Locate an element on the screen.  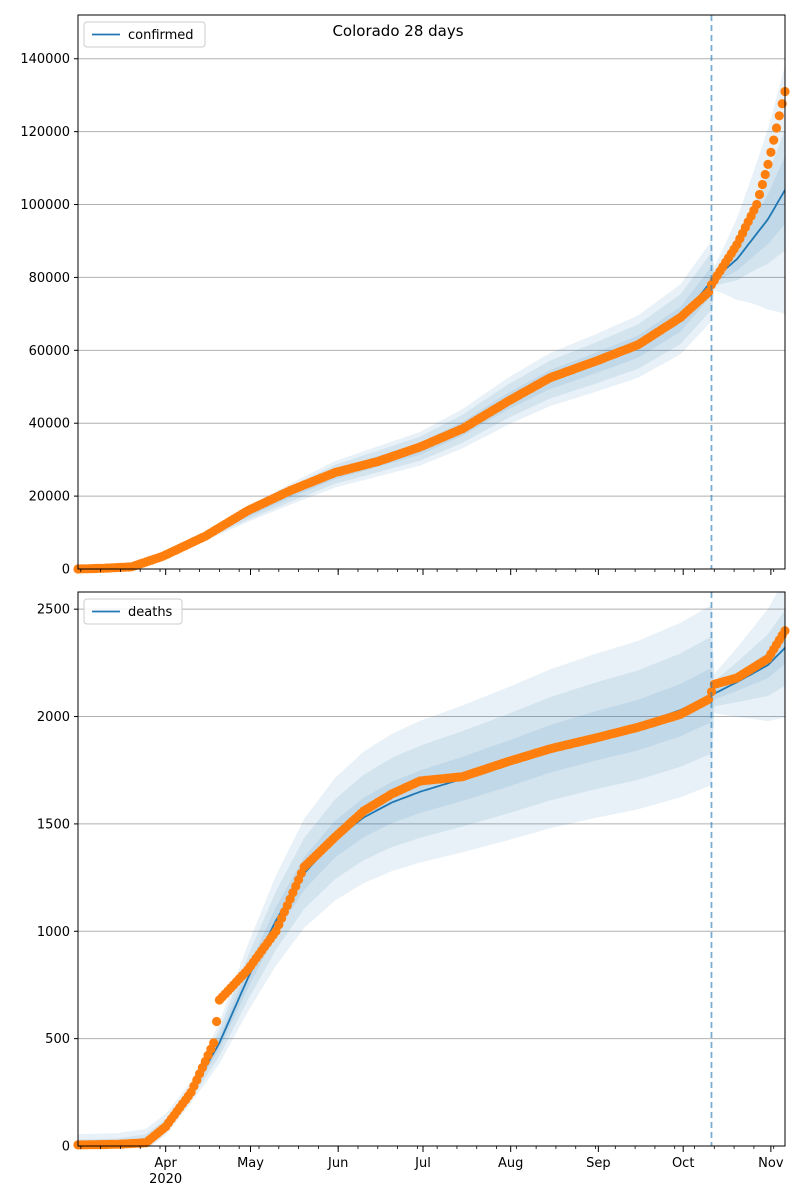
legend: confirmed is located at coordinates (144, 34).